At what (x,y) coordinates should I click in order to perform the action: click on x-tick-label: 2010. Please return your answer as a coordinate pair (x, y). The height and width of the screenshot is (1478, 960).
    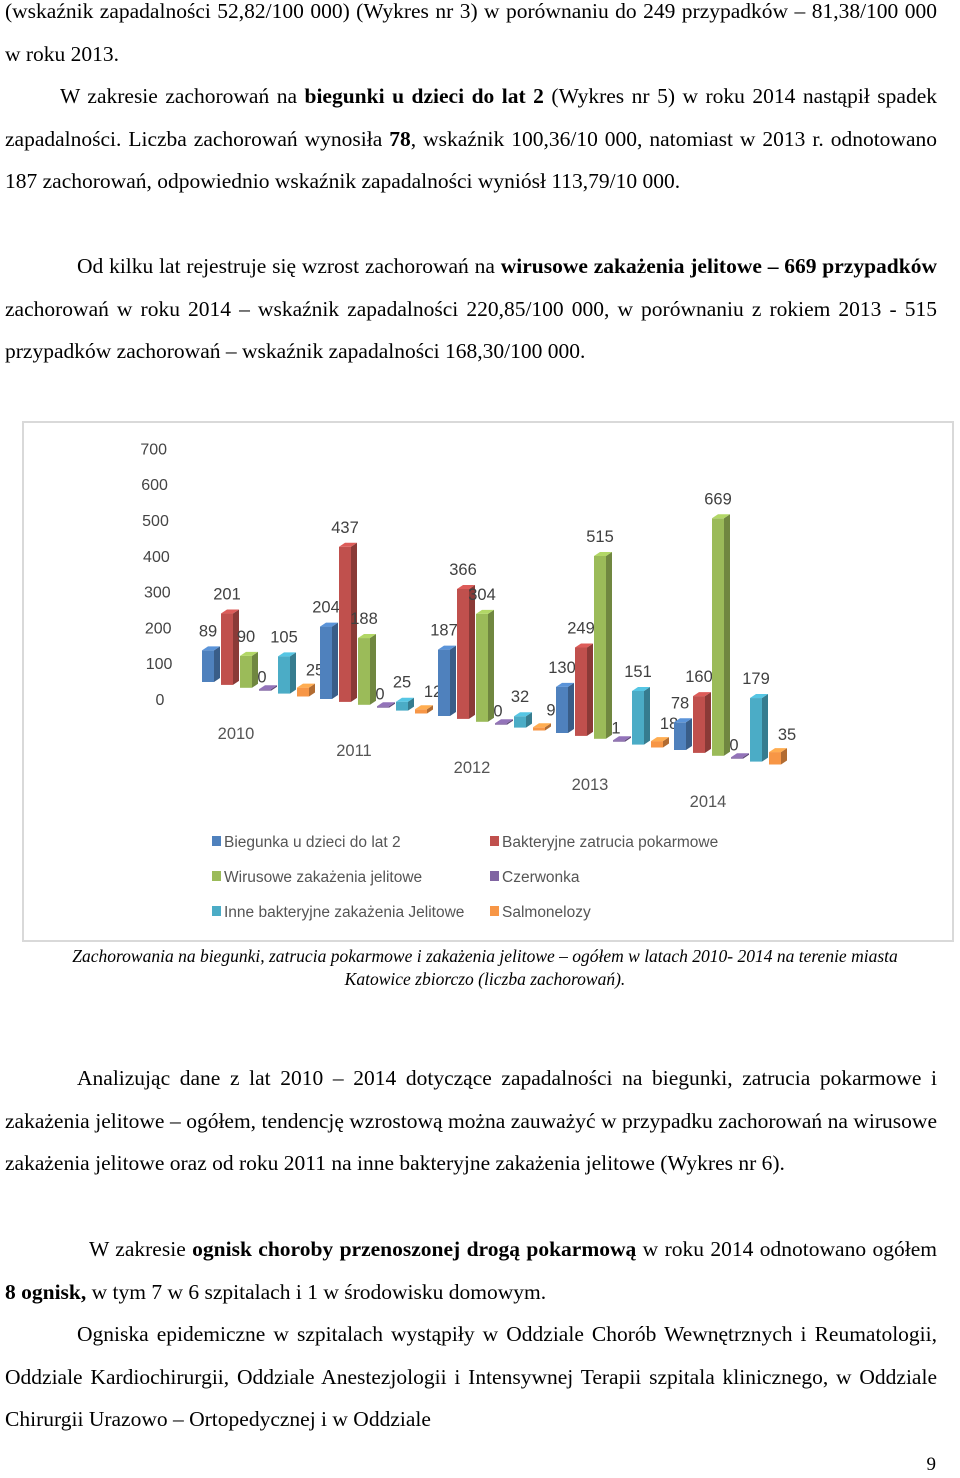
    Looking at the image, I should click on (236, 734).